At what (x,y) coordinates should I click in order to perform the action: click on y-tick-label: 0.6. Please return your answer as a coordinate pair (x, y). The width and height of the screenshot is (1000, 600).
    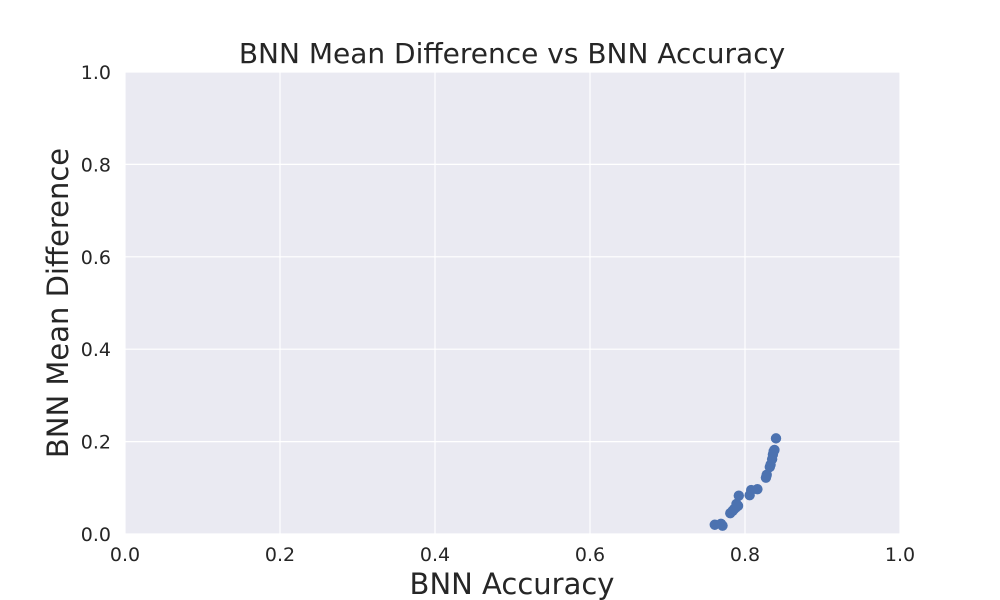
    Looking at the image, I should click on (96, 258).